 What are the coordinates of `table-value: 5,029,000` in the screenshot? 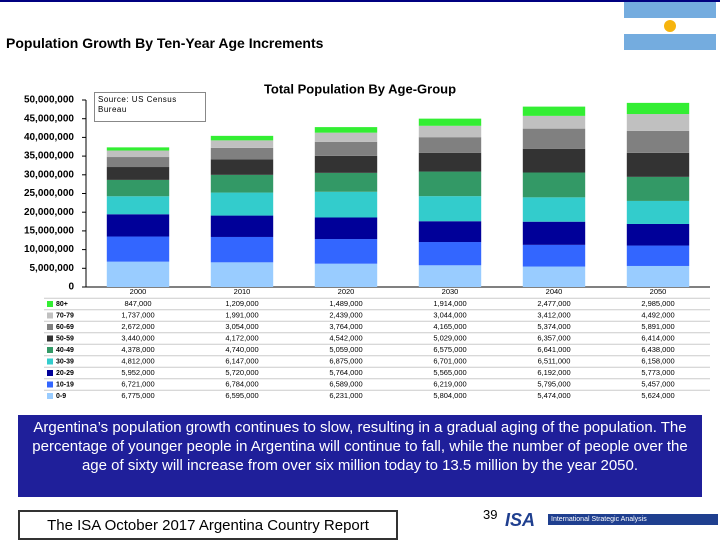 It's located at (449, 337).